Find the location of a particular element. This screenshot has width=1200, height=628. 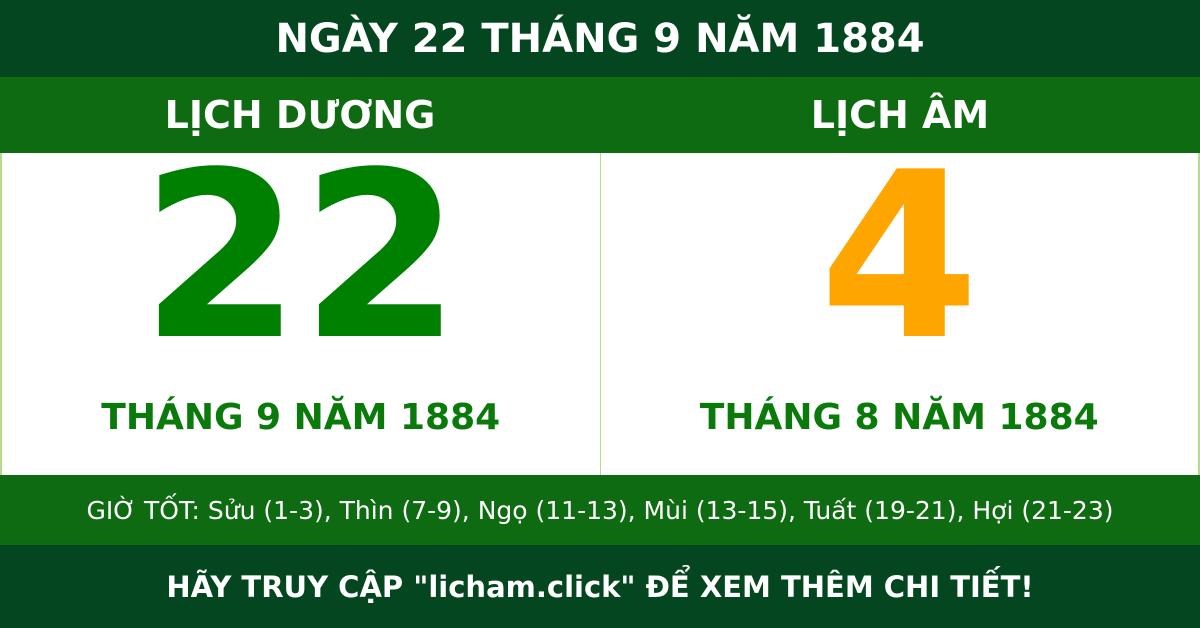

lunar-day: 4 is located at coordinates (899, 257).